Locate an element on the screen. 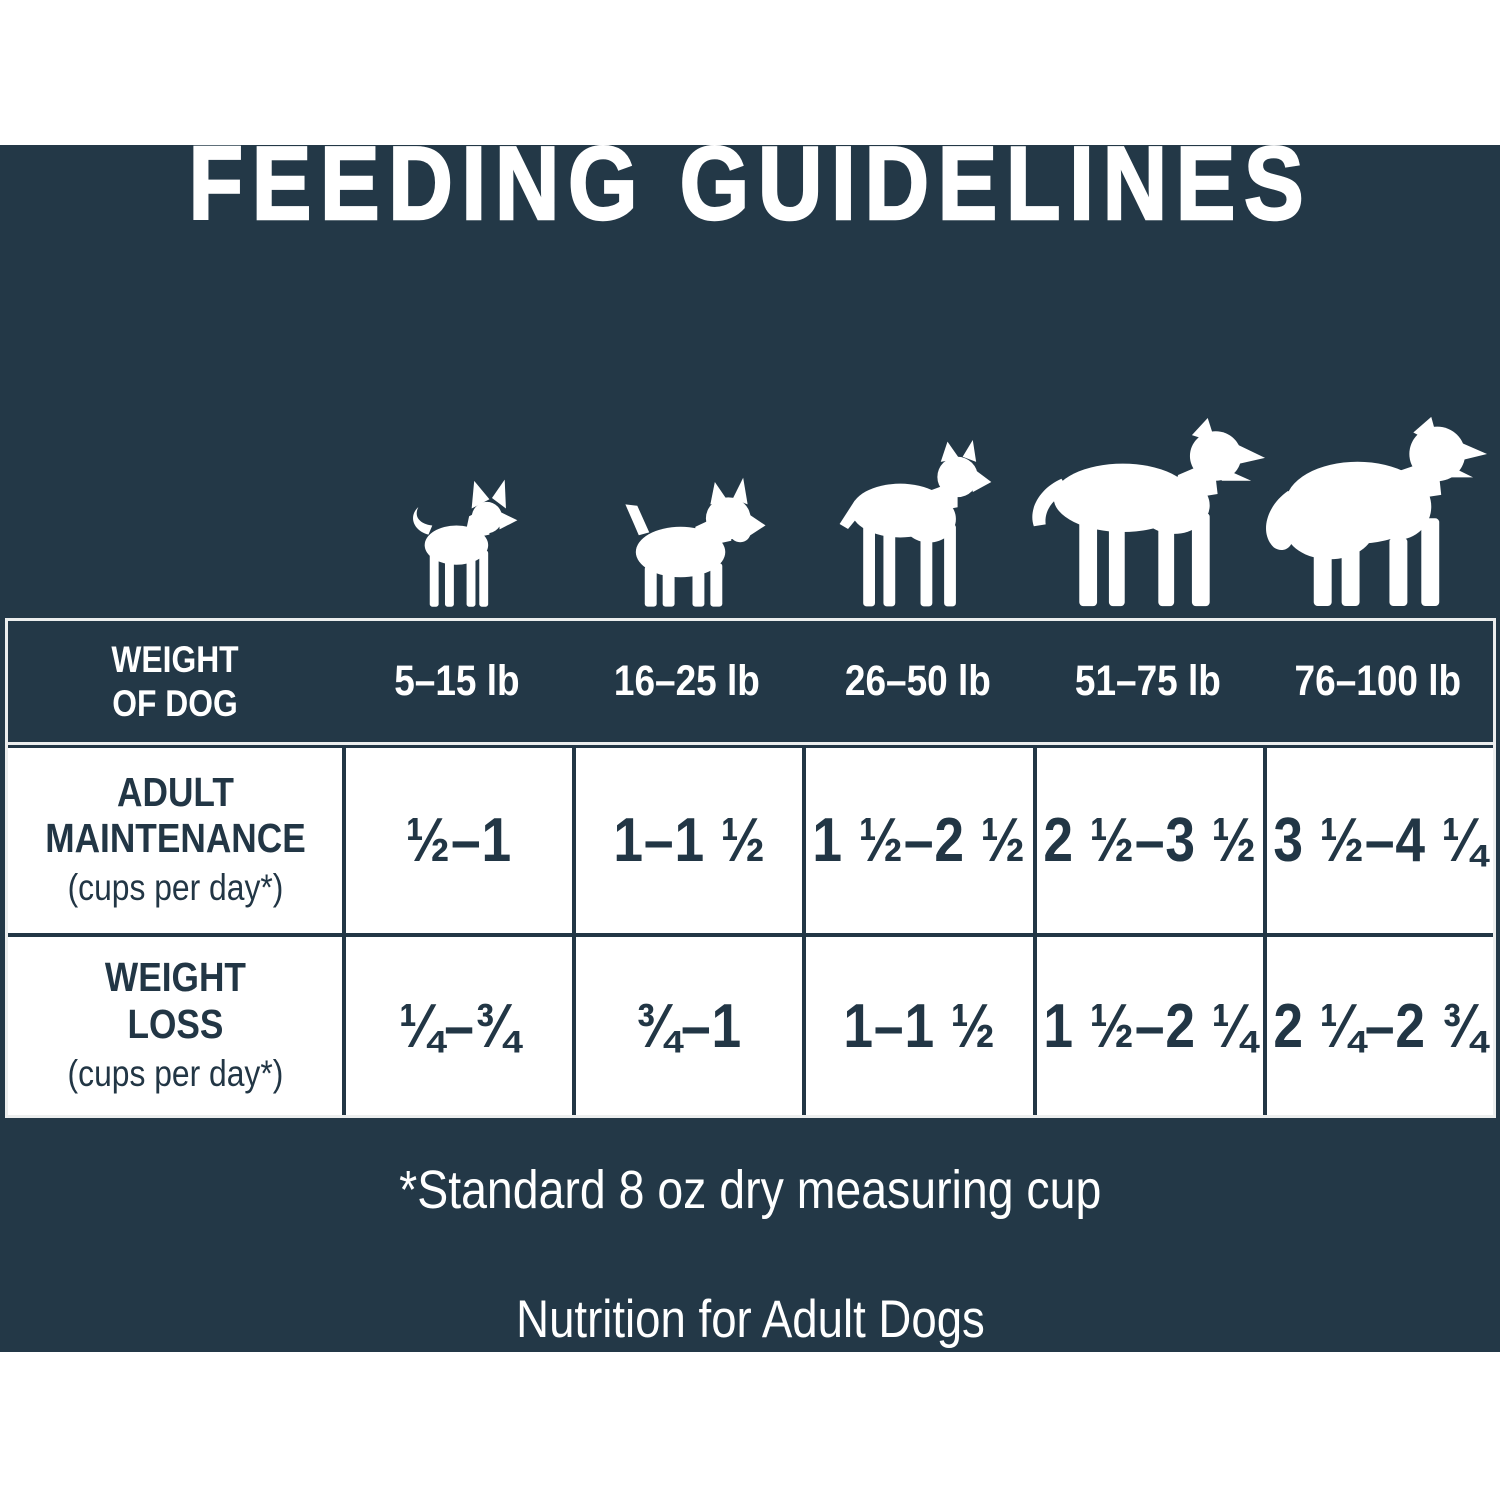 The image size is (1500, 1500). page-title-text: FEEDING GUIDELINES is located at coordinates (749, 184).